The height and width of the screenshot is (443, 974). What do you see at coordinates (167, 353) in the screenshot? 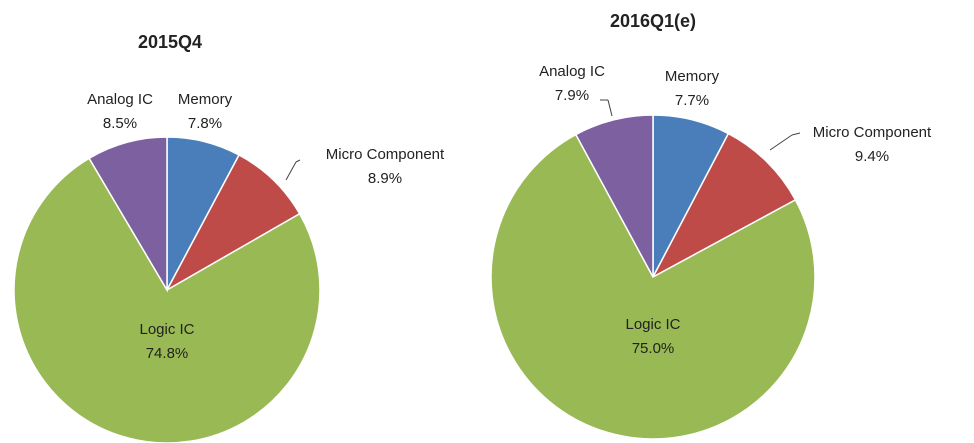
I see `slice-value-label: 74.8%` at bounding box center [167, 353].